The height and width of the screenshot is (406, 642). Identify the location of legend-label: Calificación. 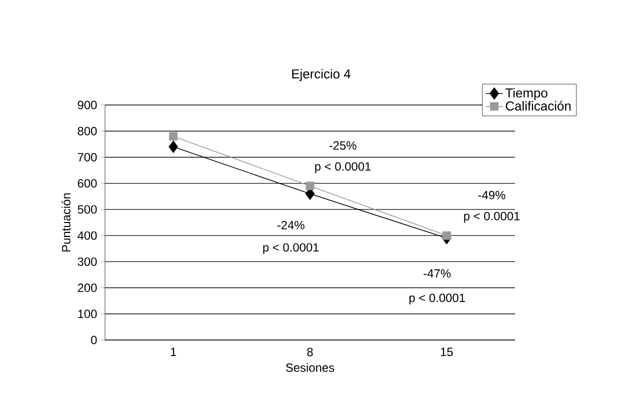
(538, 105).